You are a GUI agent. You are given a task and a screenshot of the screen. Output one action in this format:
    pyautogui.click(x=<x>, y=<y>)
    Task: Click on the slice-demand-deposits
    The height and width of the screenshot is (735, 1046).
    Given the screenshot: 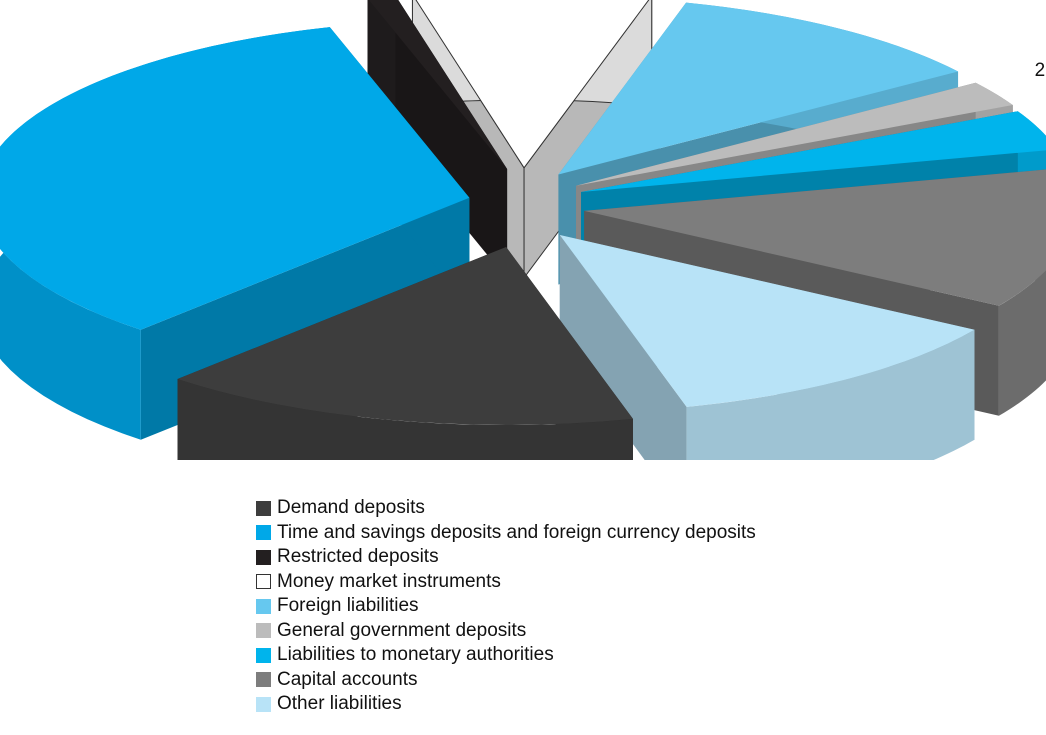 What is the action you would take?
    pyautogui.click(x=405, y=353)
    